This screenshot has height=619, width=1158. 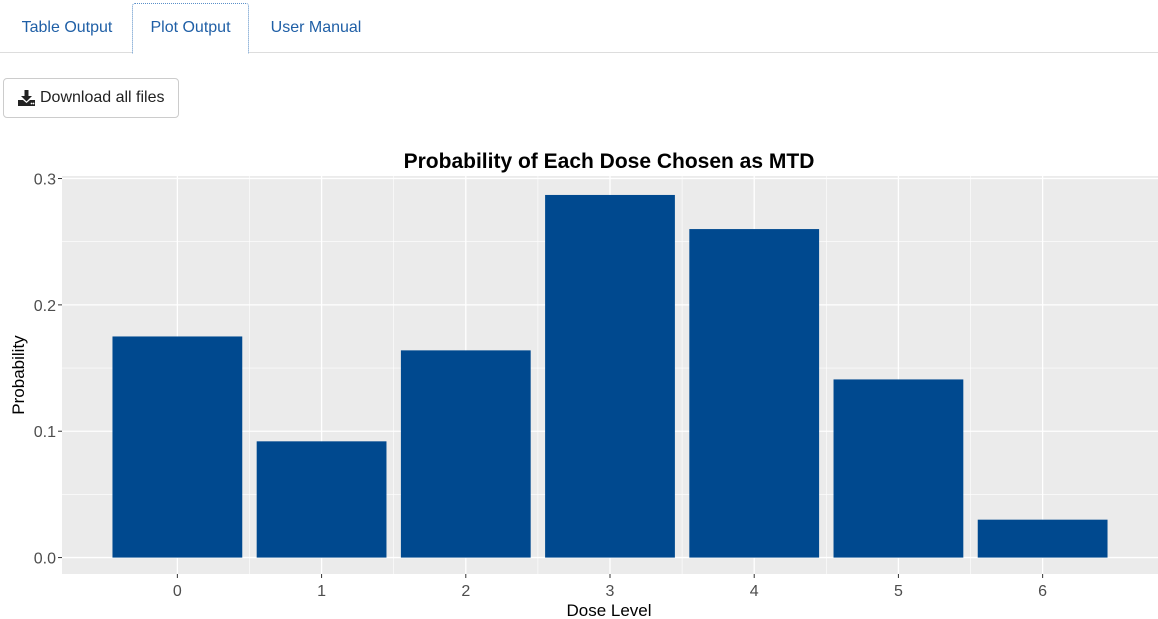 What do you see at coordinates (102, 97) in the screenshot?
I see `download-button-label: Download all files` at bounding box center [102, 97].